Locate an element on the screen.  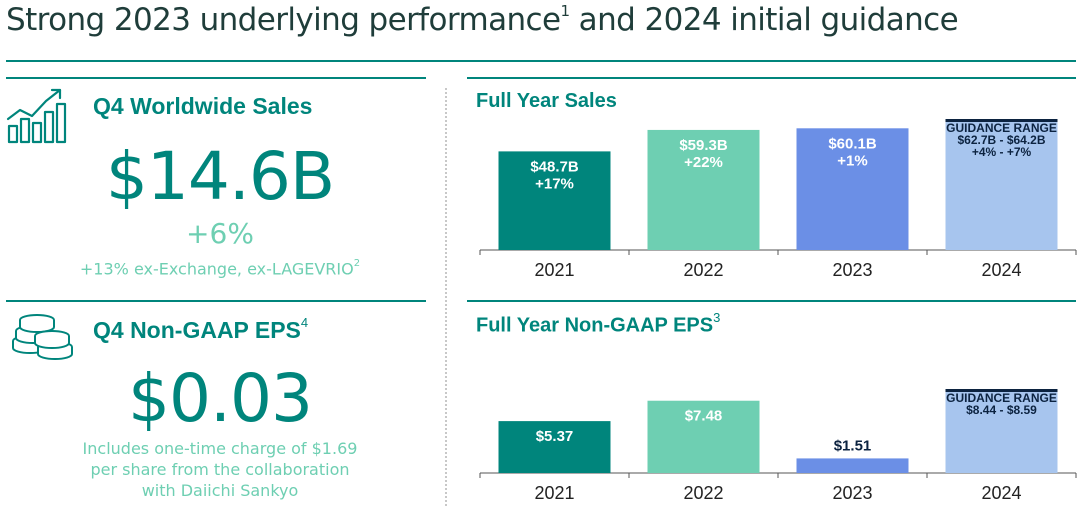
eps-chart-data-label: $1.51 is located at coordinates (853, 445).